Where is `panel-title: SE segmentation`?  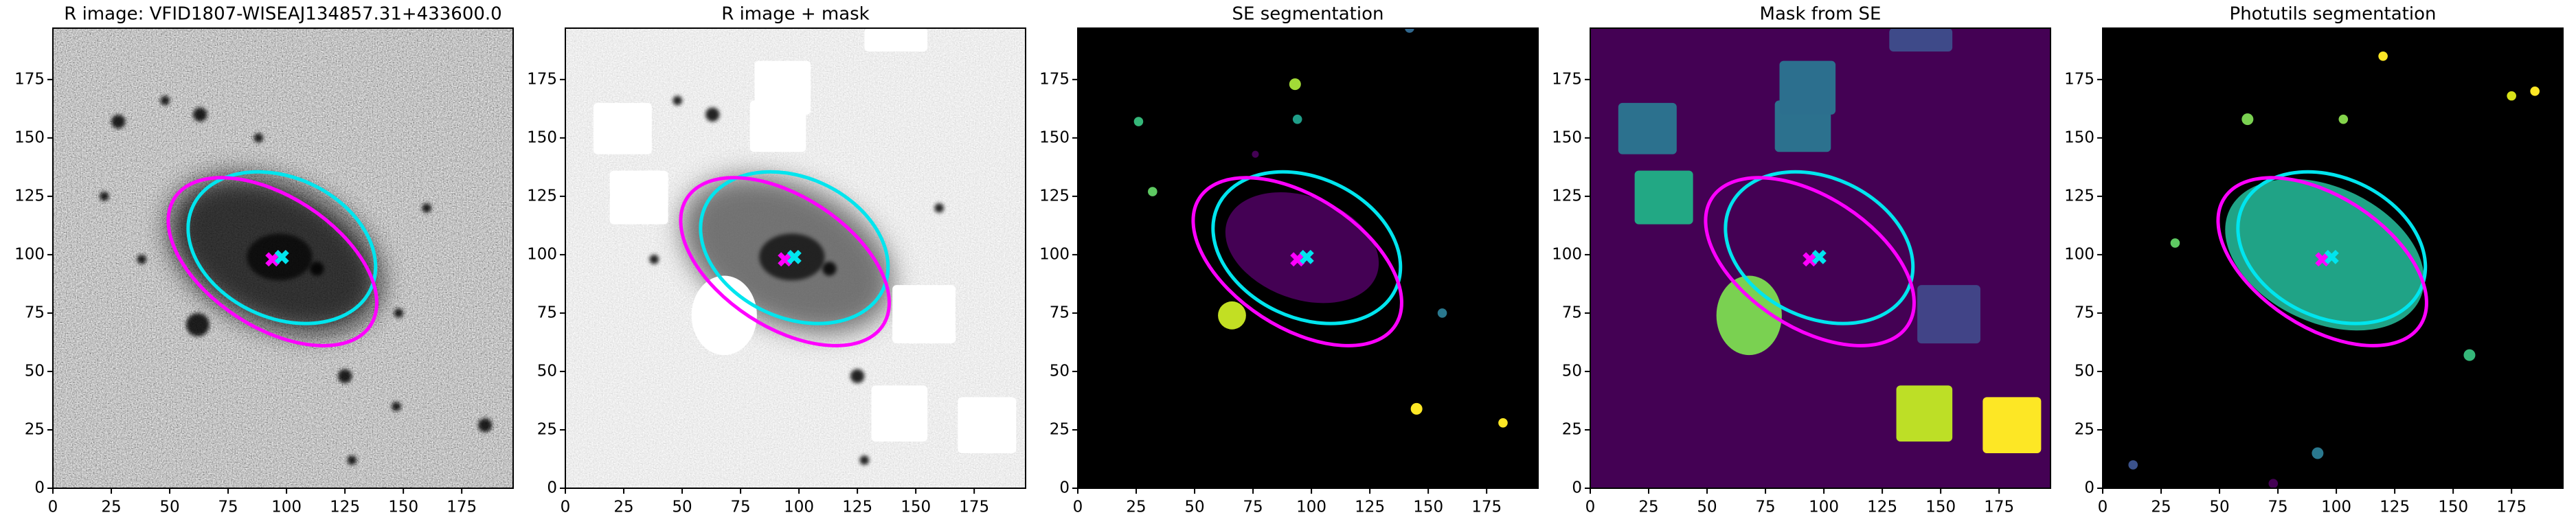
panel-title: SE segmentation is located at coordinates (1308, 14).